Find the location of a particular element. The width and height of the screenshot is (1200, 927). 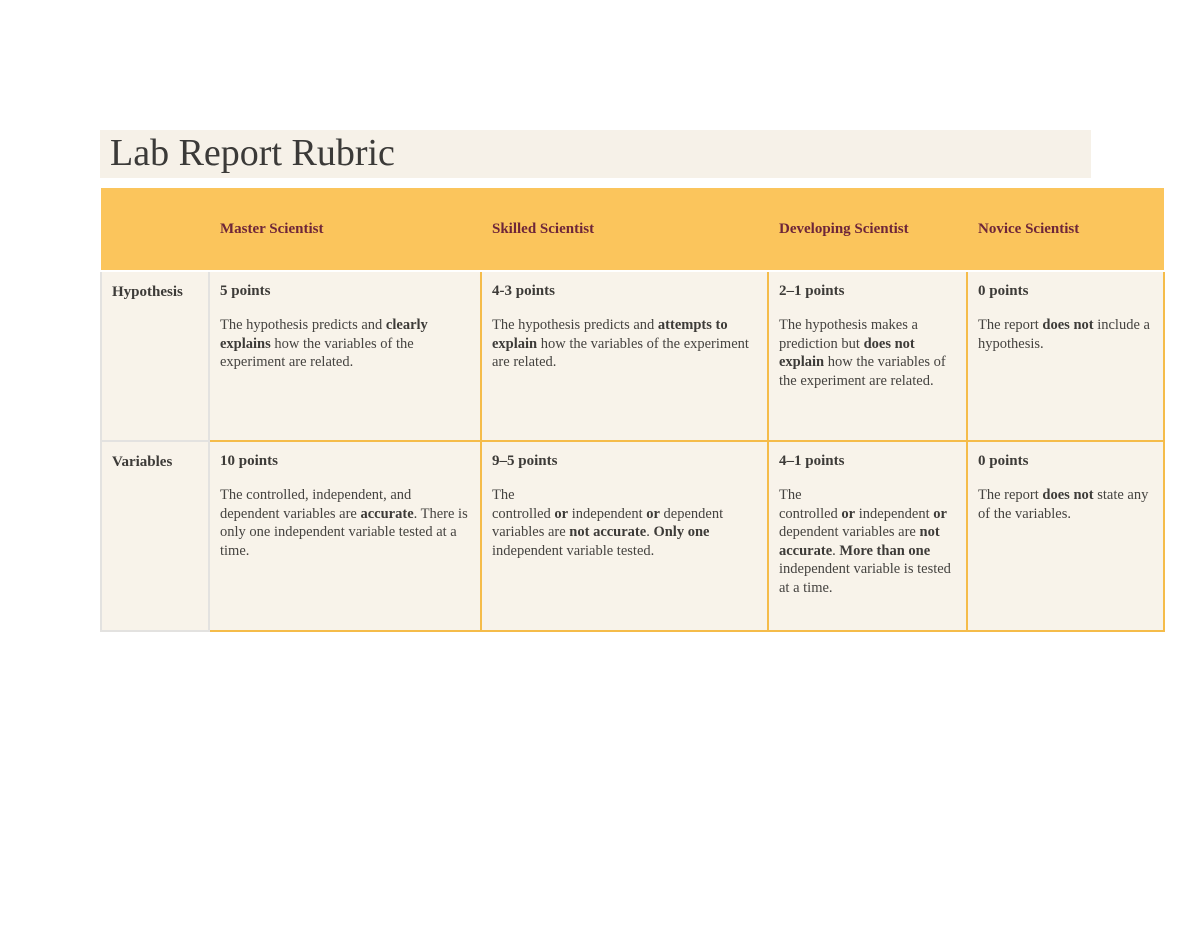

header-skilled-scientist: Skilled Scientist is located at coordinates (624, 230).